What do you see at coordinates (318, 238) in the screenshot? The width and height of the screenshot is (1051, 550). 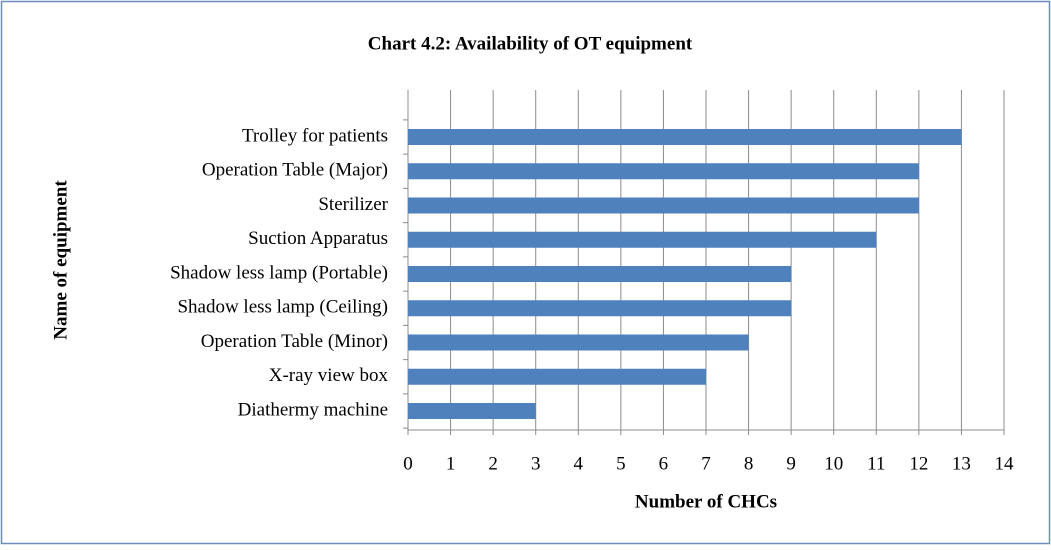 I see `y-tick-label: Suction Apparatus` at bounding box center [318, 238].